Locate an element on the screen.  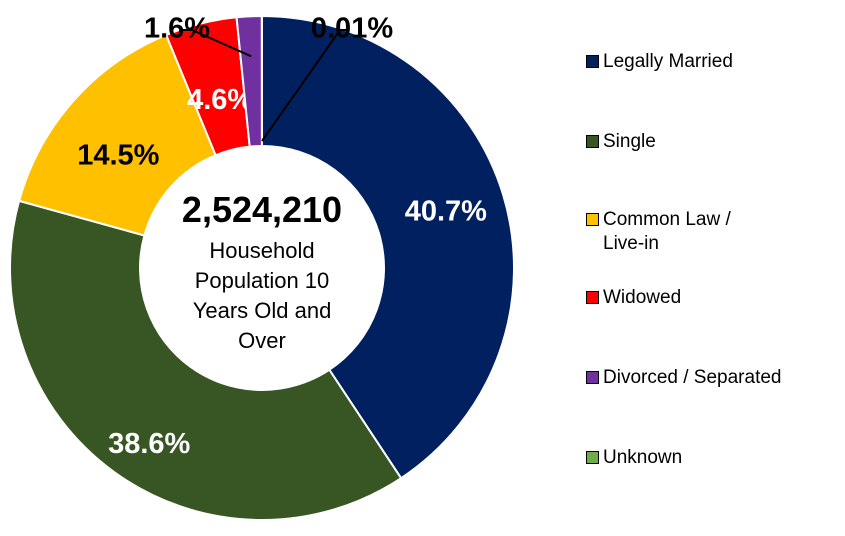
legend-item: Common Law / Live-in is located at coordinates (669, 232).